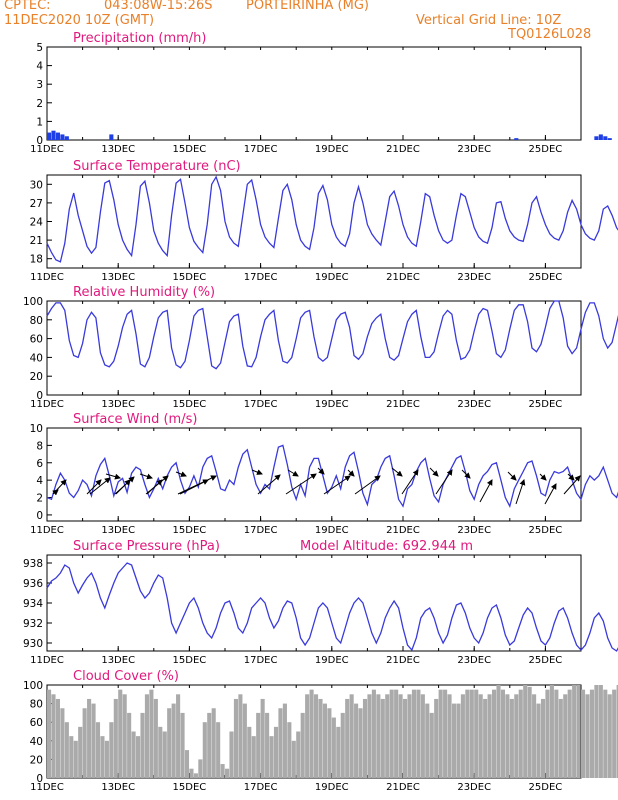 The image size is (618, 800). What do you see at coordinates (36, 340) in the screenshot?
I see `humidity-y-tick-label: 60` at bounding box center [36, 340].